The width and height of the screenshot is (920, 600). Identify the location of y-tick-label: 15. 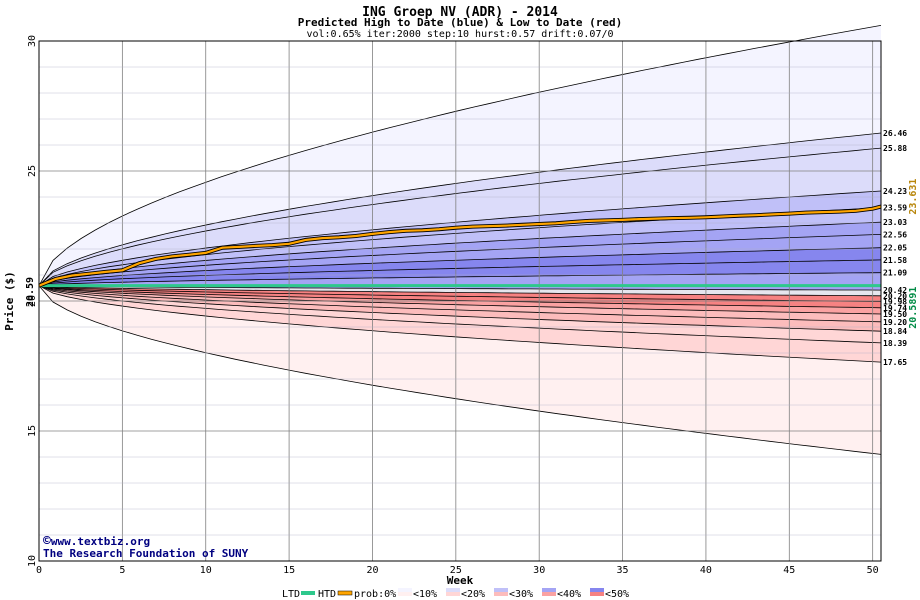
(32, 431).